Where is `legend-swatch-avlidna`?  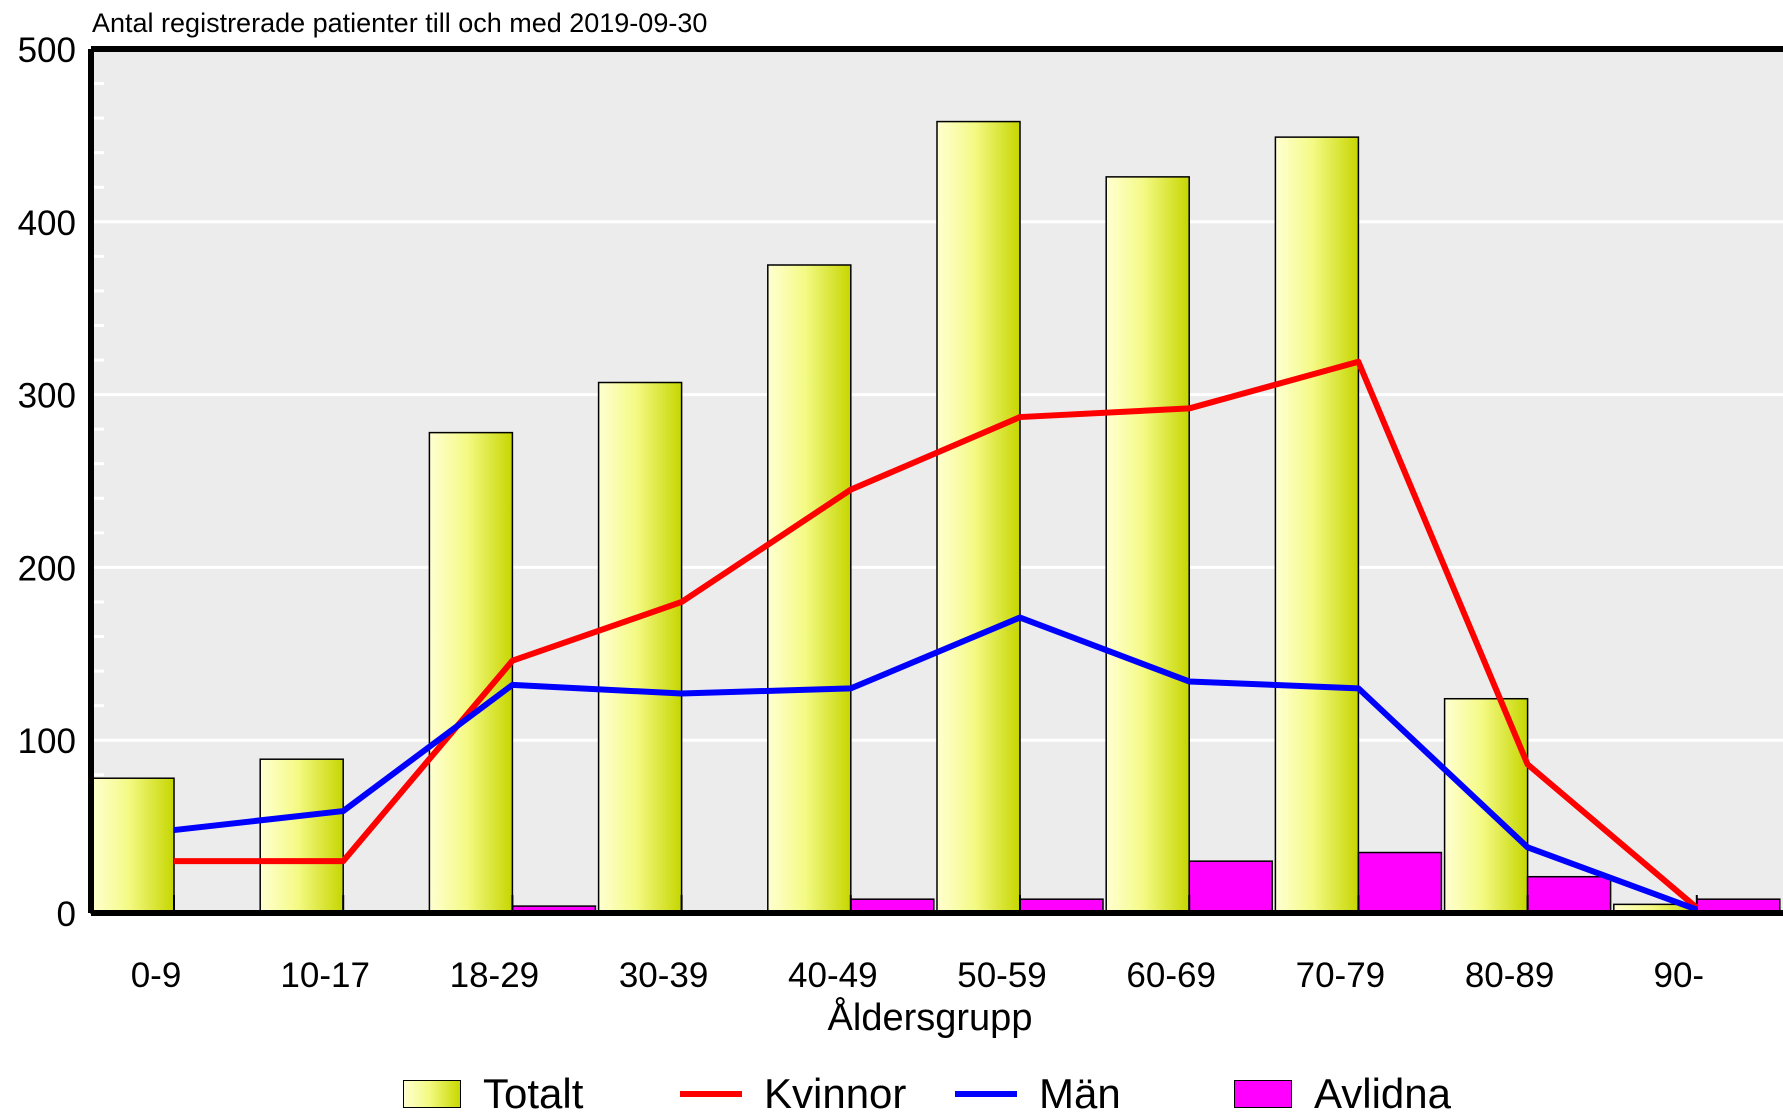 legend-swatch-avlidna is located at coordinates (1263, 1093).